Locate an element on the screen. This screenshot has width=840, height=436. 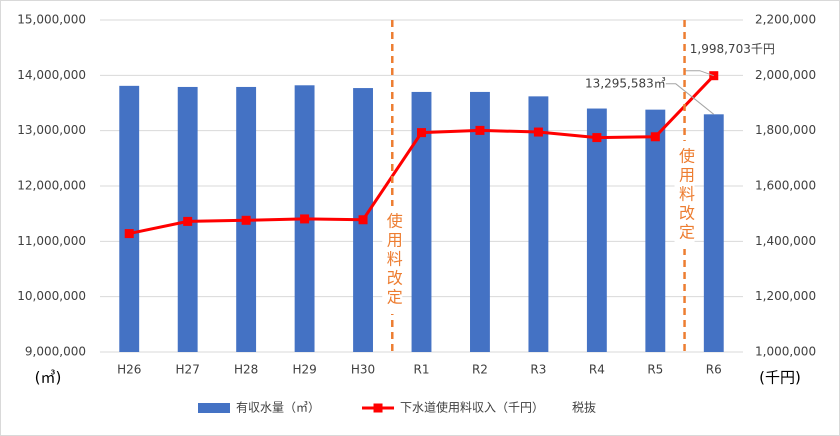
data-label: 1,998,703千円 is located at coordinates (732, 49).